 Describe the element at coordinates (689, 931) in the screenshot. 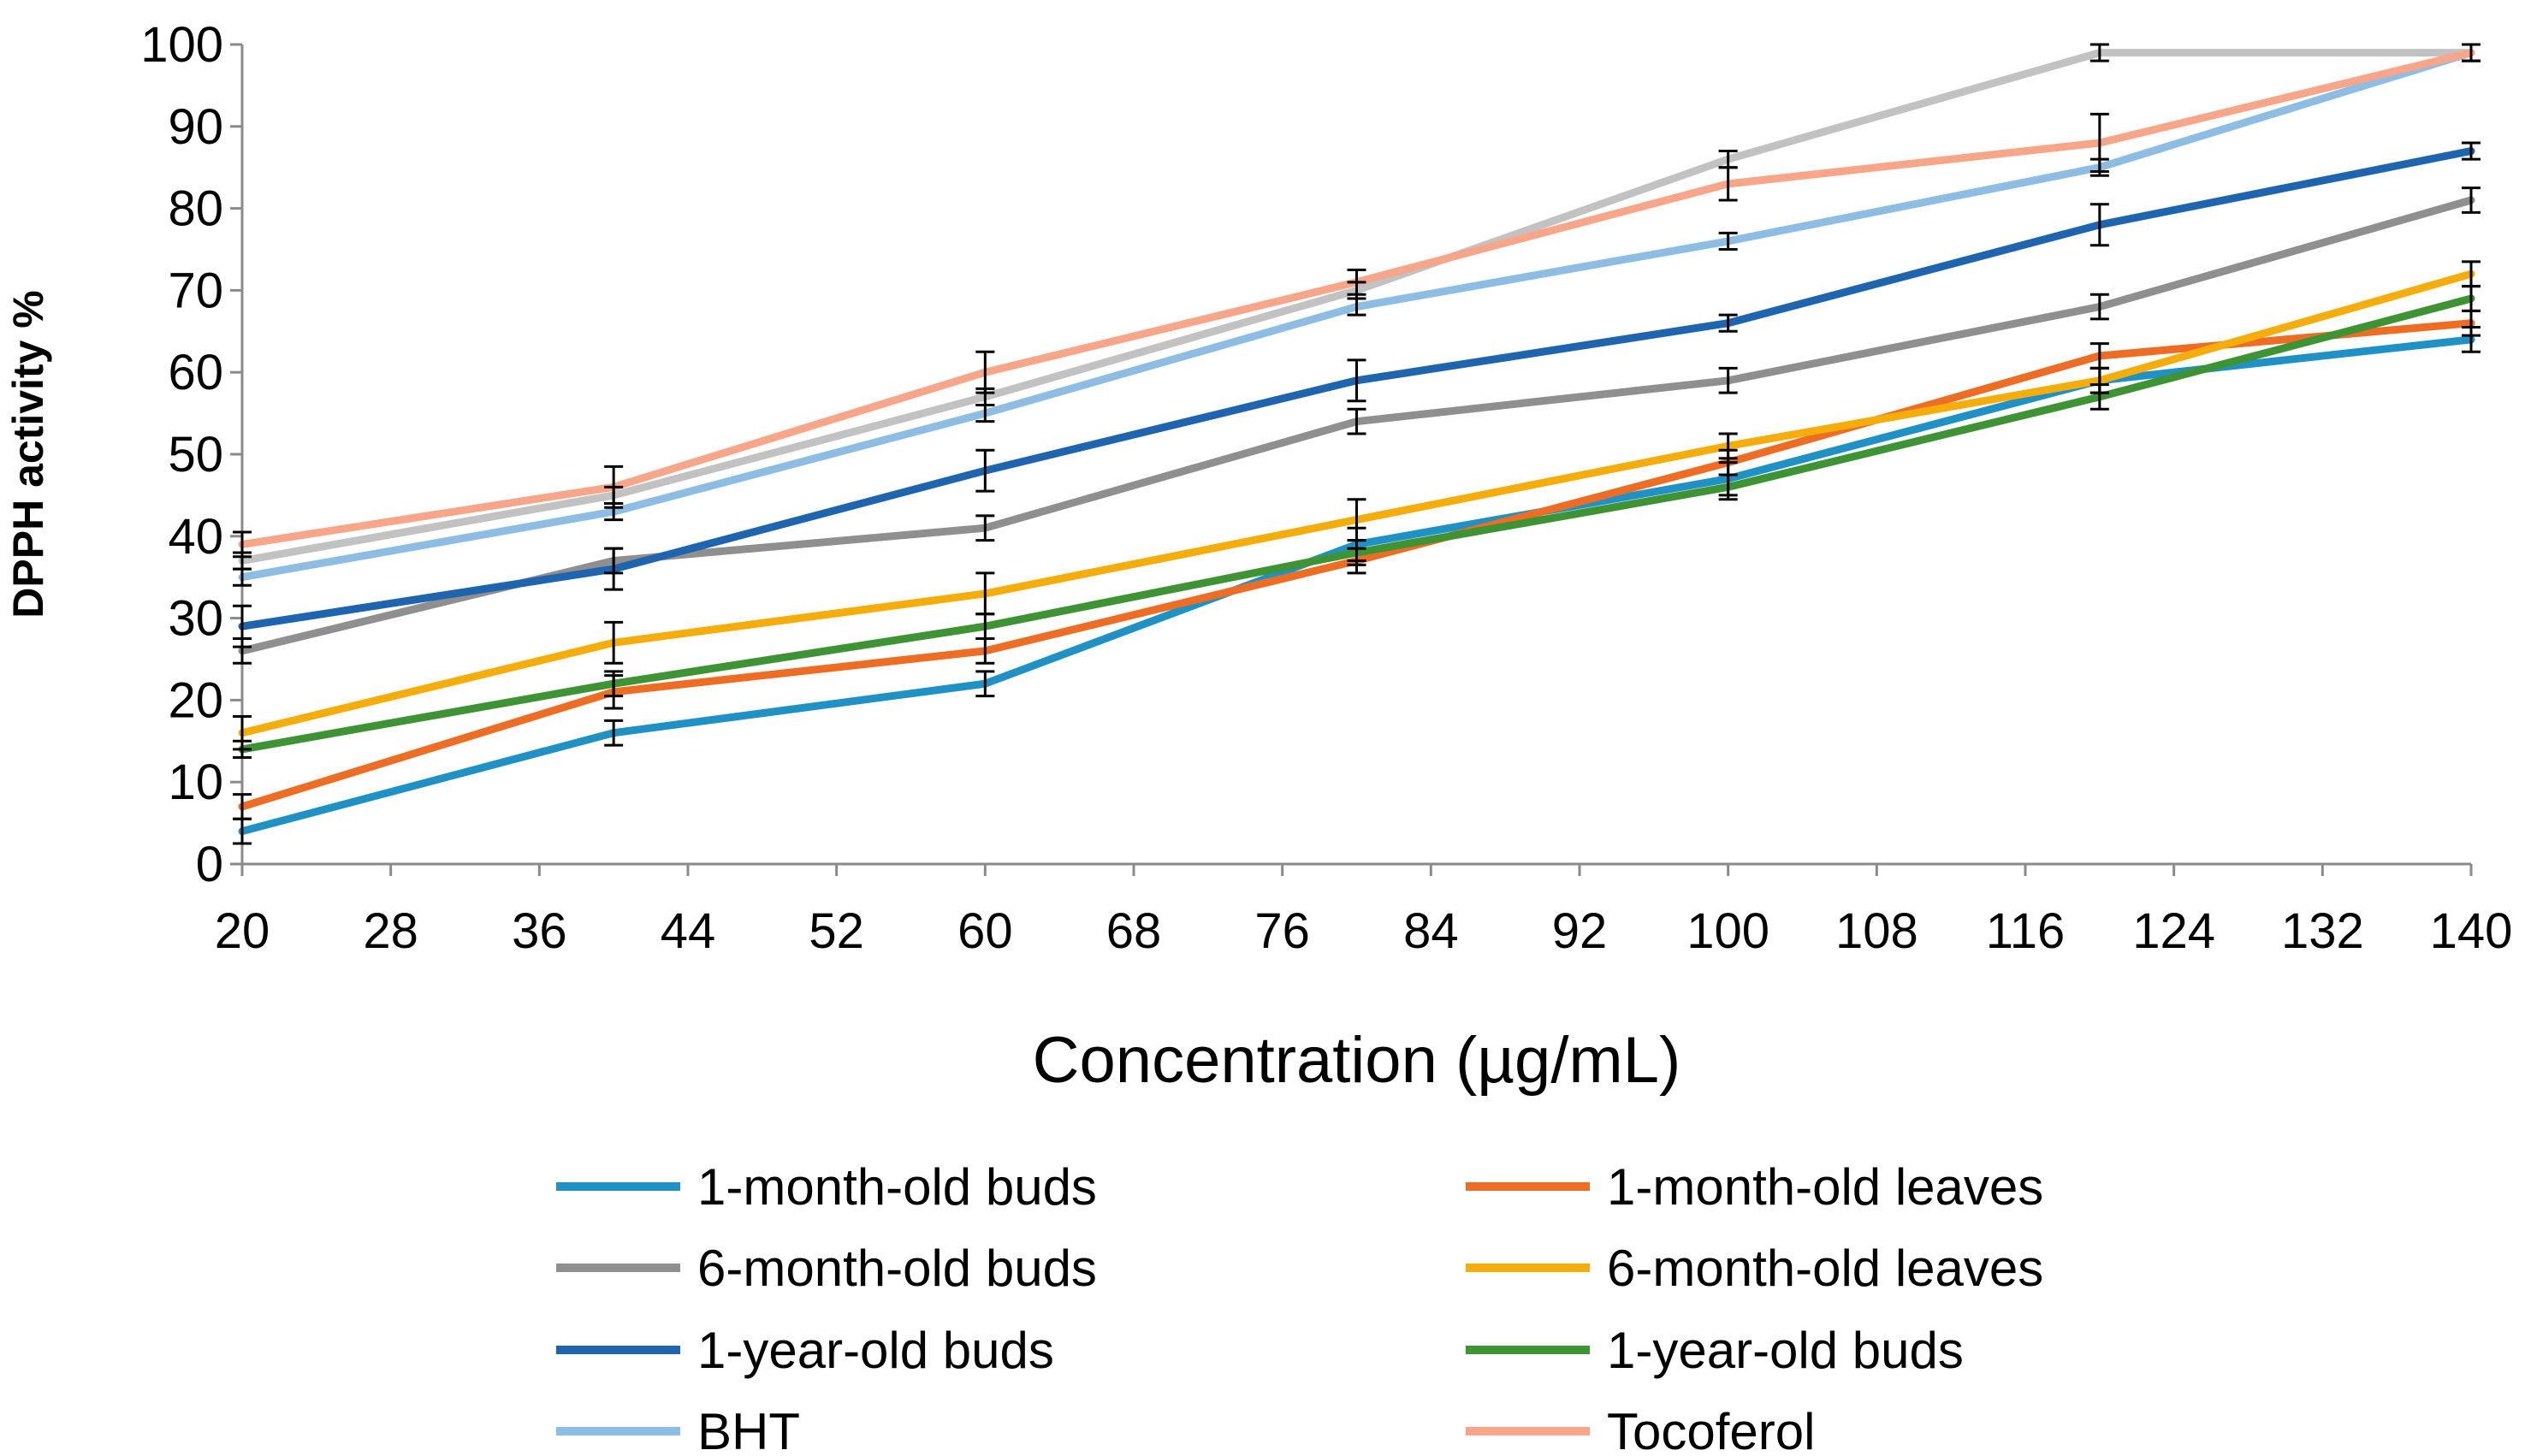

I see `x-tick-label: 44` at that location.